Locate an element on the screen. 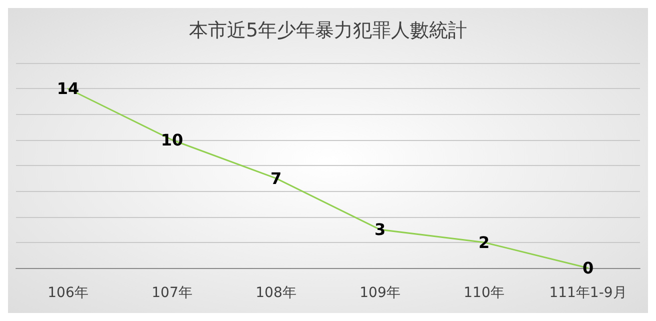  data-label: 0 is located at coordinates (588, 268).